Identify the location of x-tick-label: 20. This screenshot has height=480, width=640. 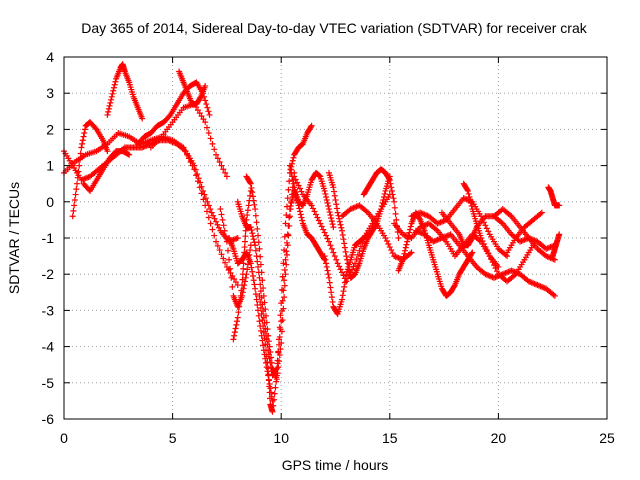
(499, 438).